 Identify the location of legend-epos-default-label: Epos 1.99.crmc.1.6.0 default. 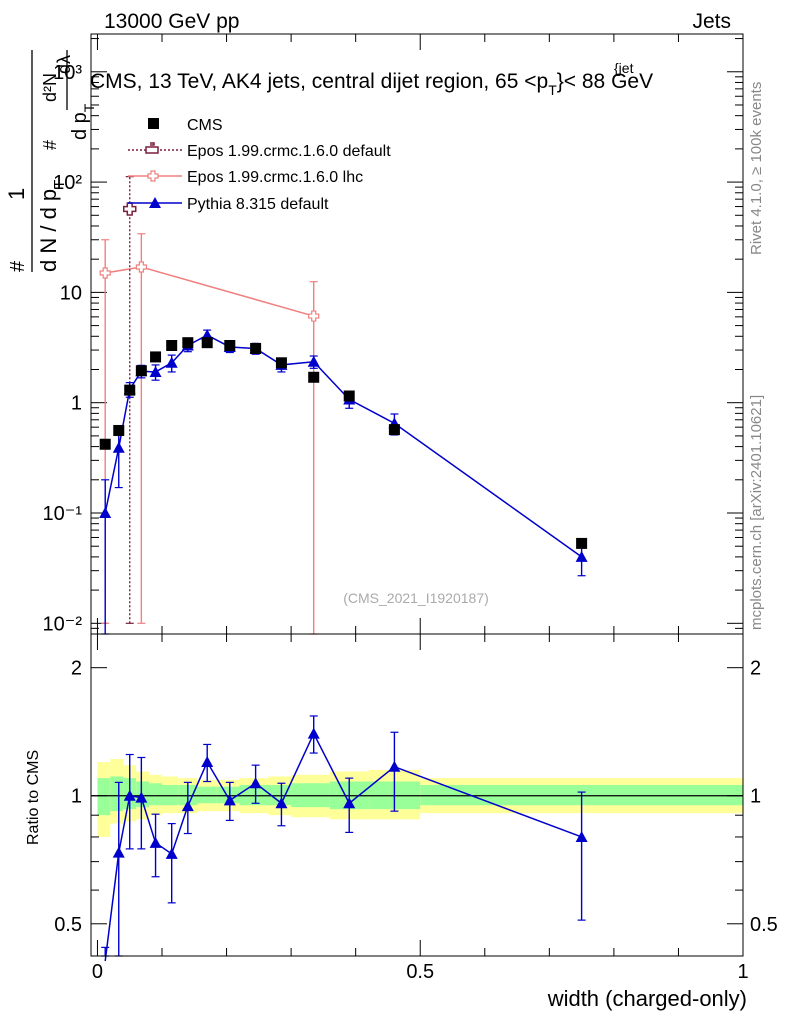
(289, 151).